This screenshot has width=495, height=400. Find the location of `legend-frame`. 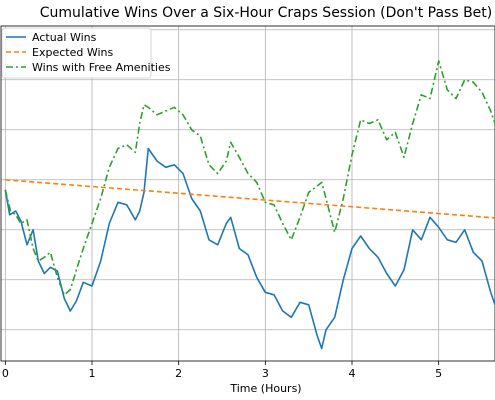

legend-frame is located at coordinates (76, 53).